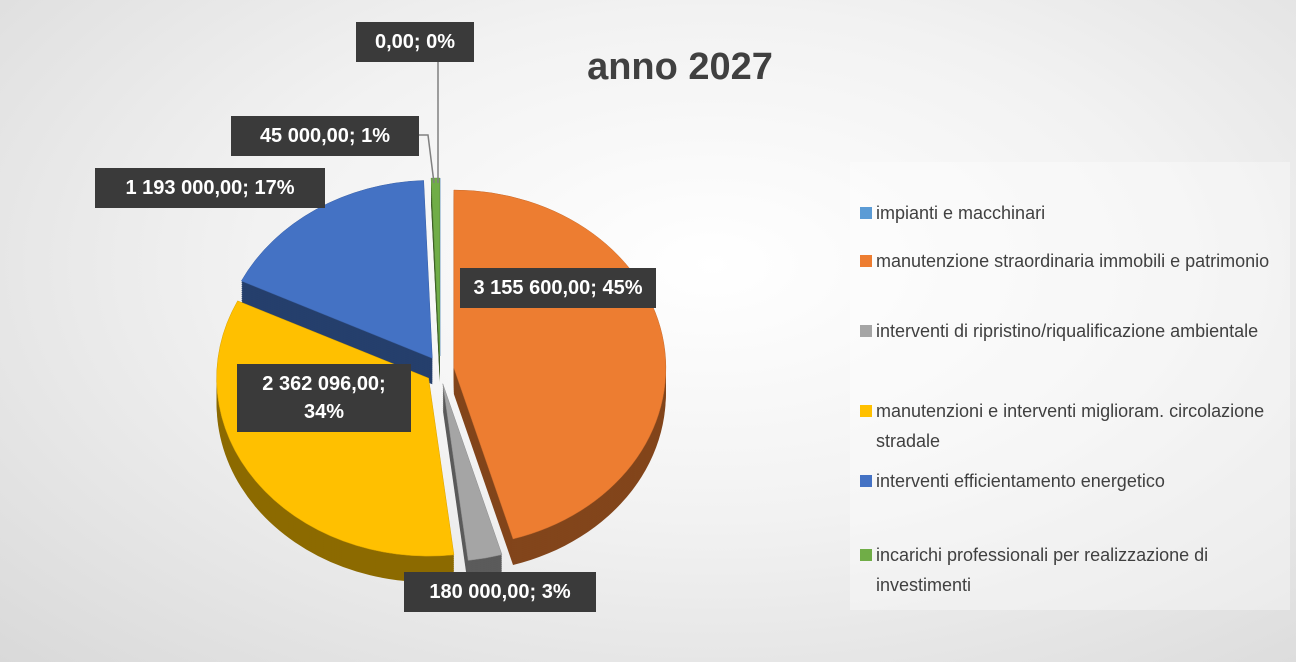  I want to click on chart-title: anno 2027, so click(680, 67).